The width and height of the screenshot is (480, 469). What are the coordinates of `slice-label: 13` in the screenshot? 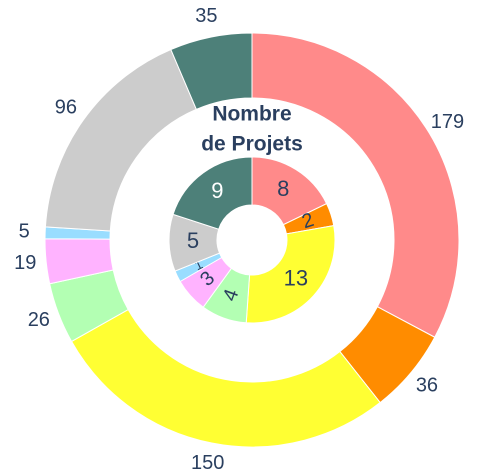 It's located at (296, 277).